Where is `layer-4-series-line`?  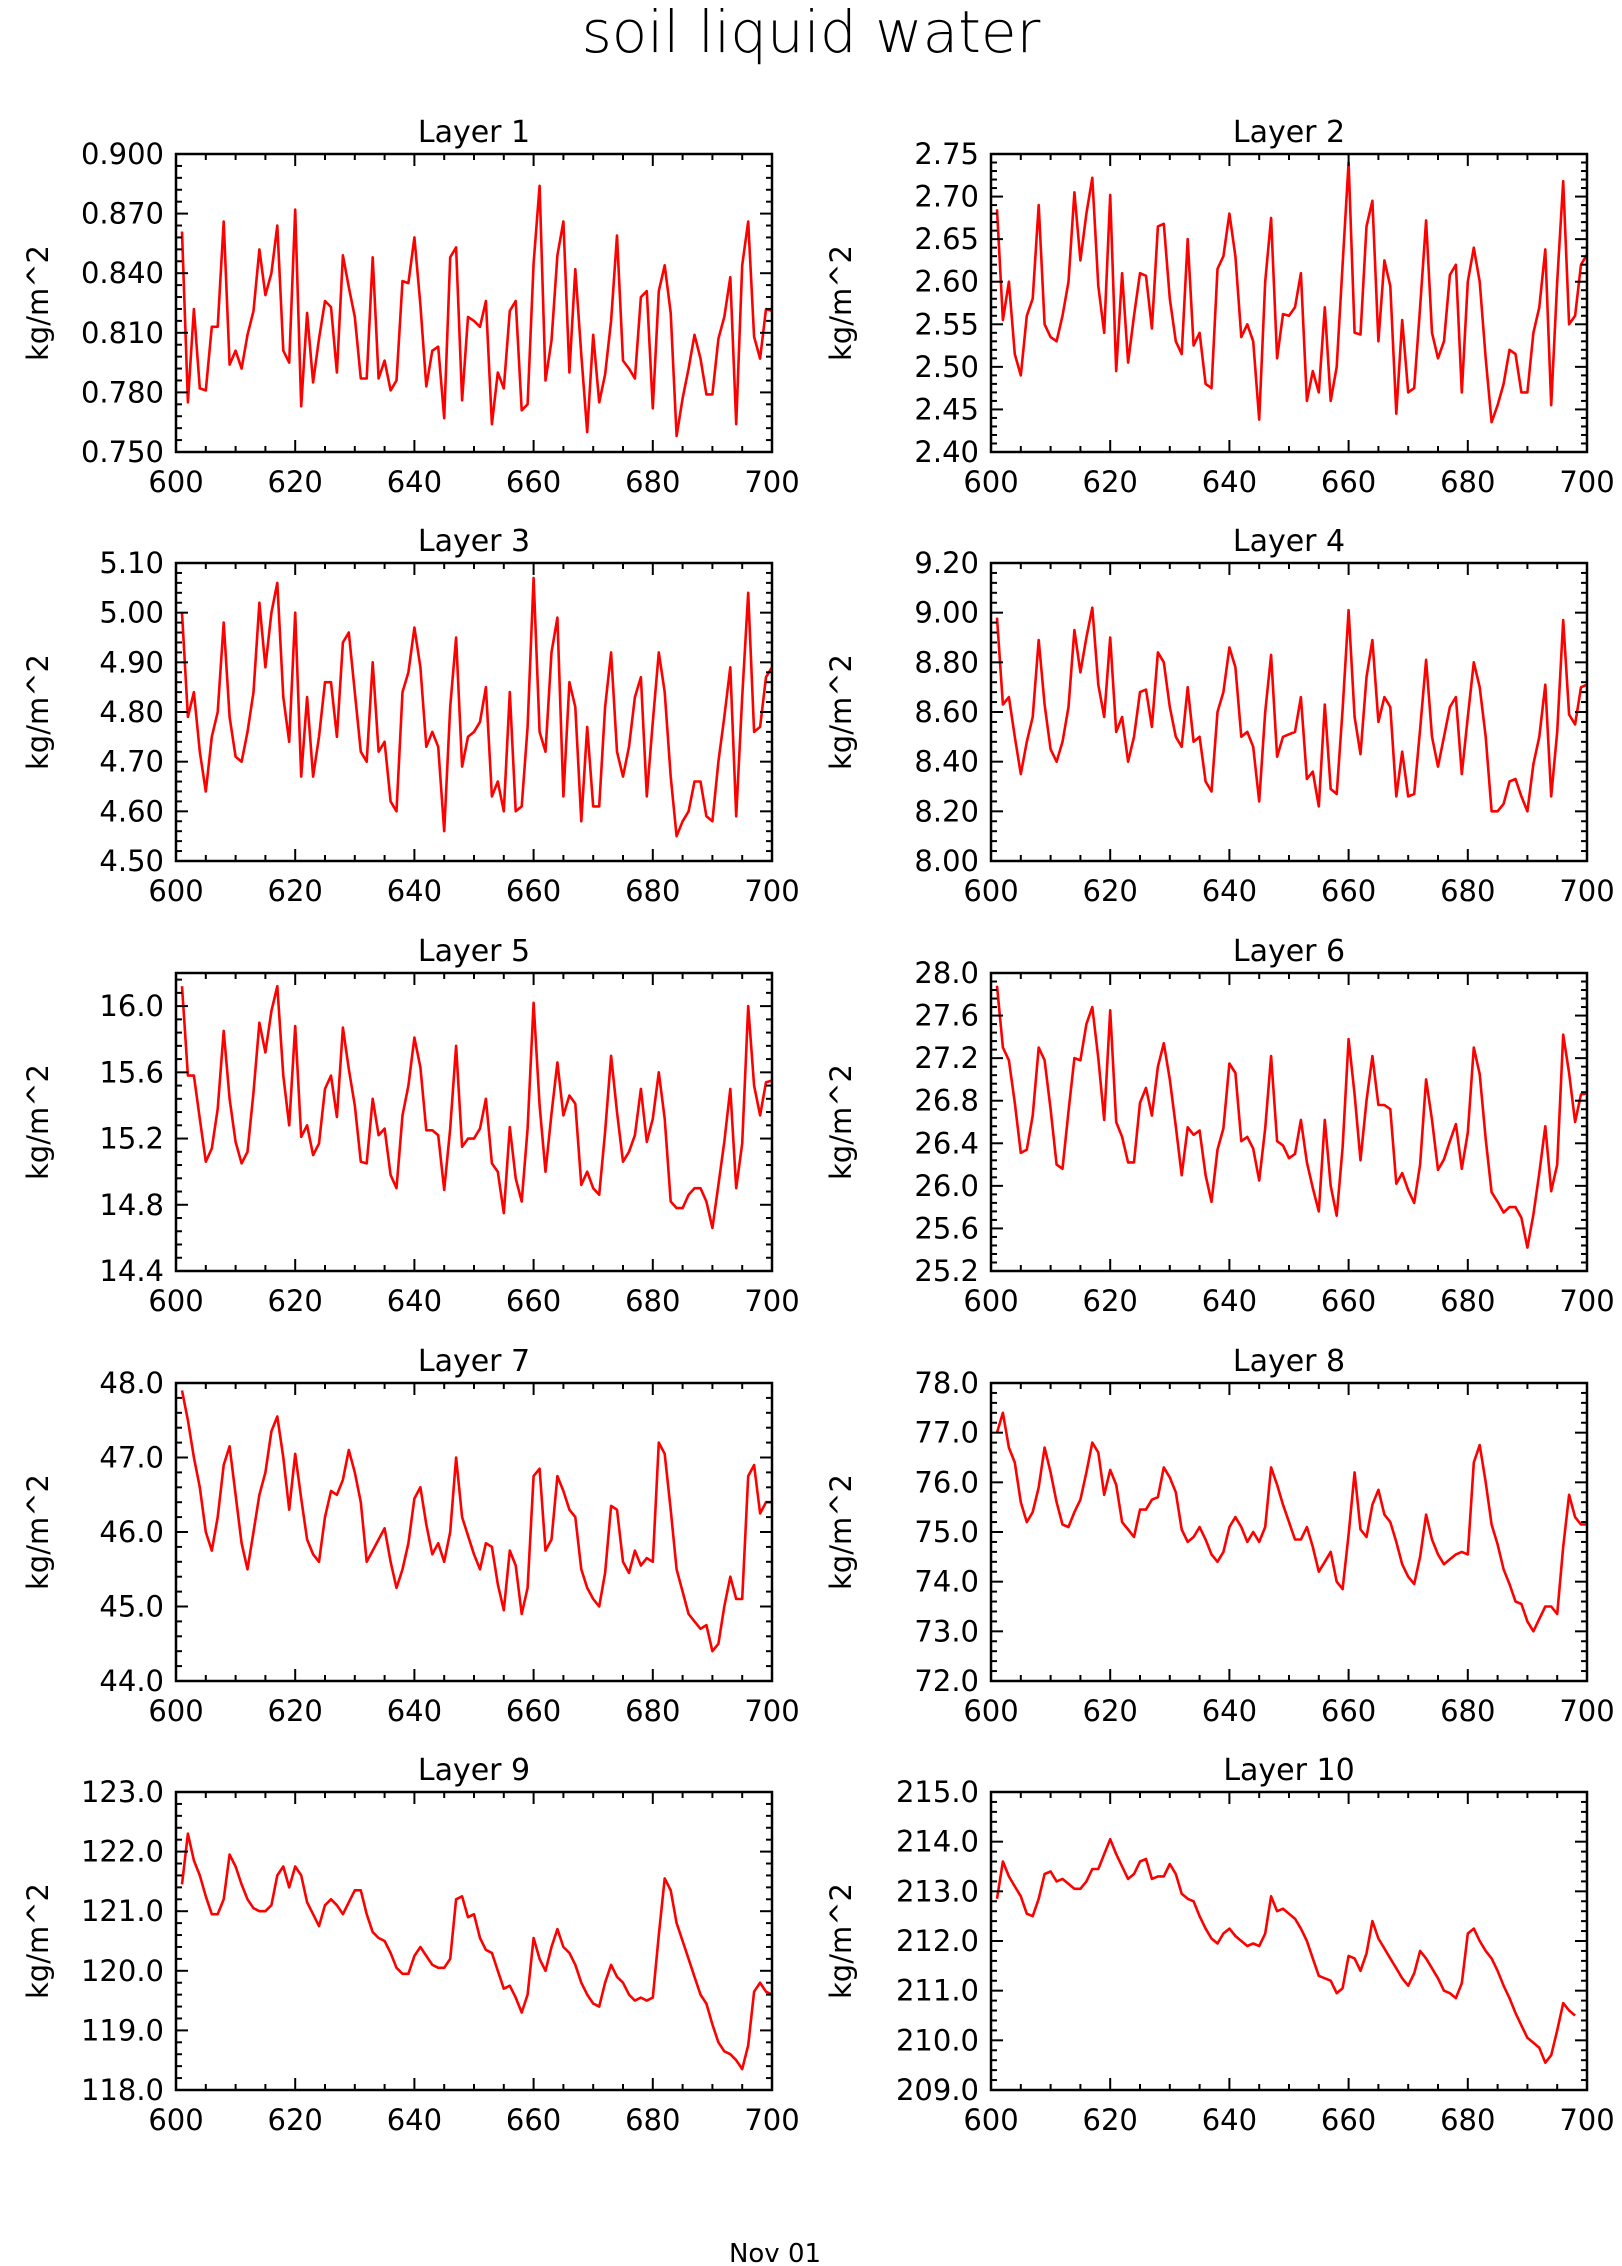 layer-4-series-line is located at coordinates (1291, 709).